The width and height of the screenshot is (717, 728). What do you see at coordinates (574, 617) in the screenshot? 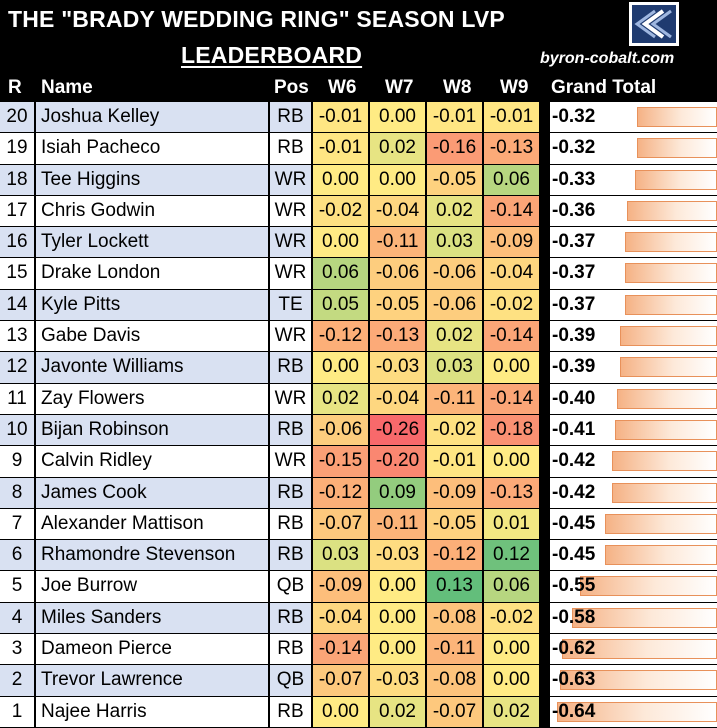
I see `grand-total-value: -0.58` at bounding box center [574, 617].